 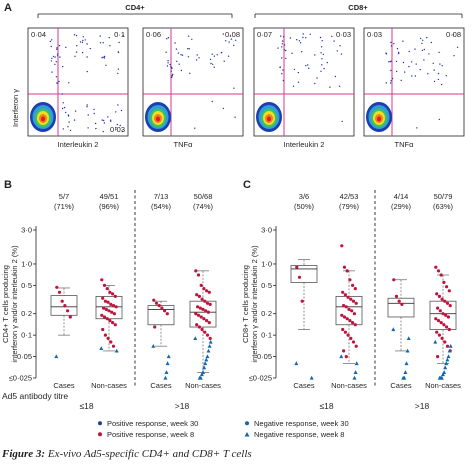 What do you see at coordinates (443, 206) in the screenshot?
I see `count-percent: (63%)` at bounding box center [443, 206].